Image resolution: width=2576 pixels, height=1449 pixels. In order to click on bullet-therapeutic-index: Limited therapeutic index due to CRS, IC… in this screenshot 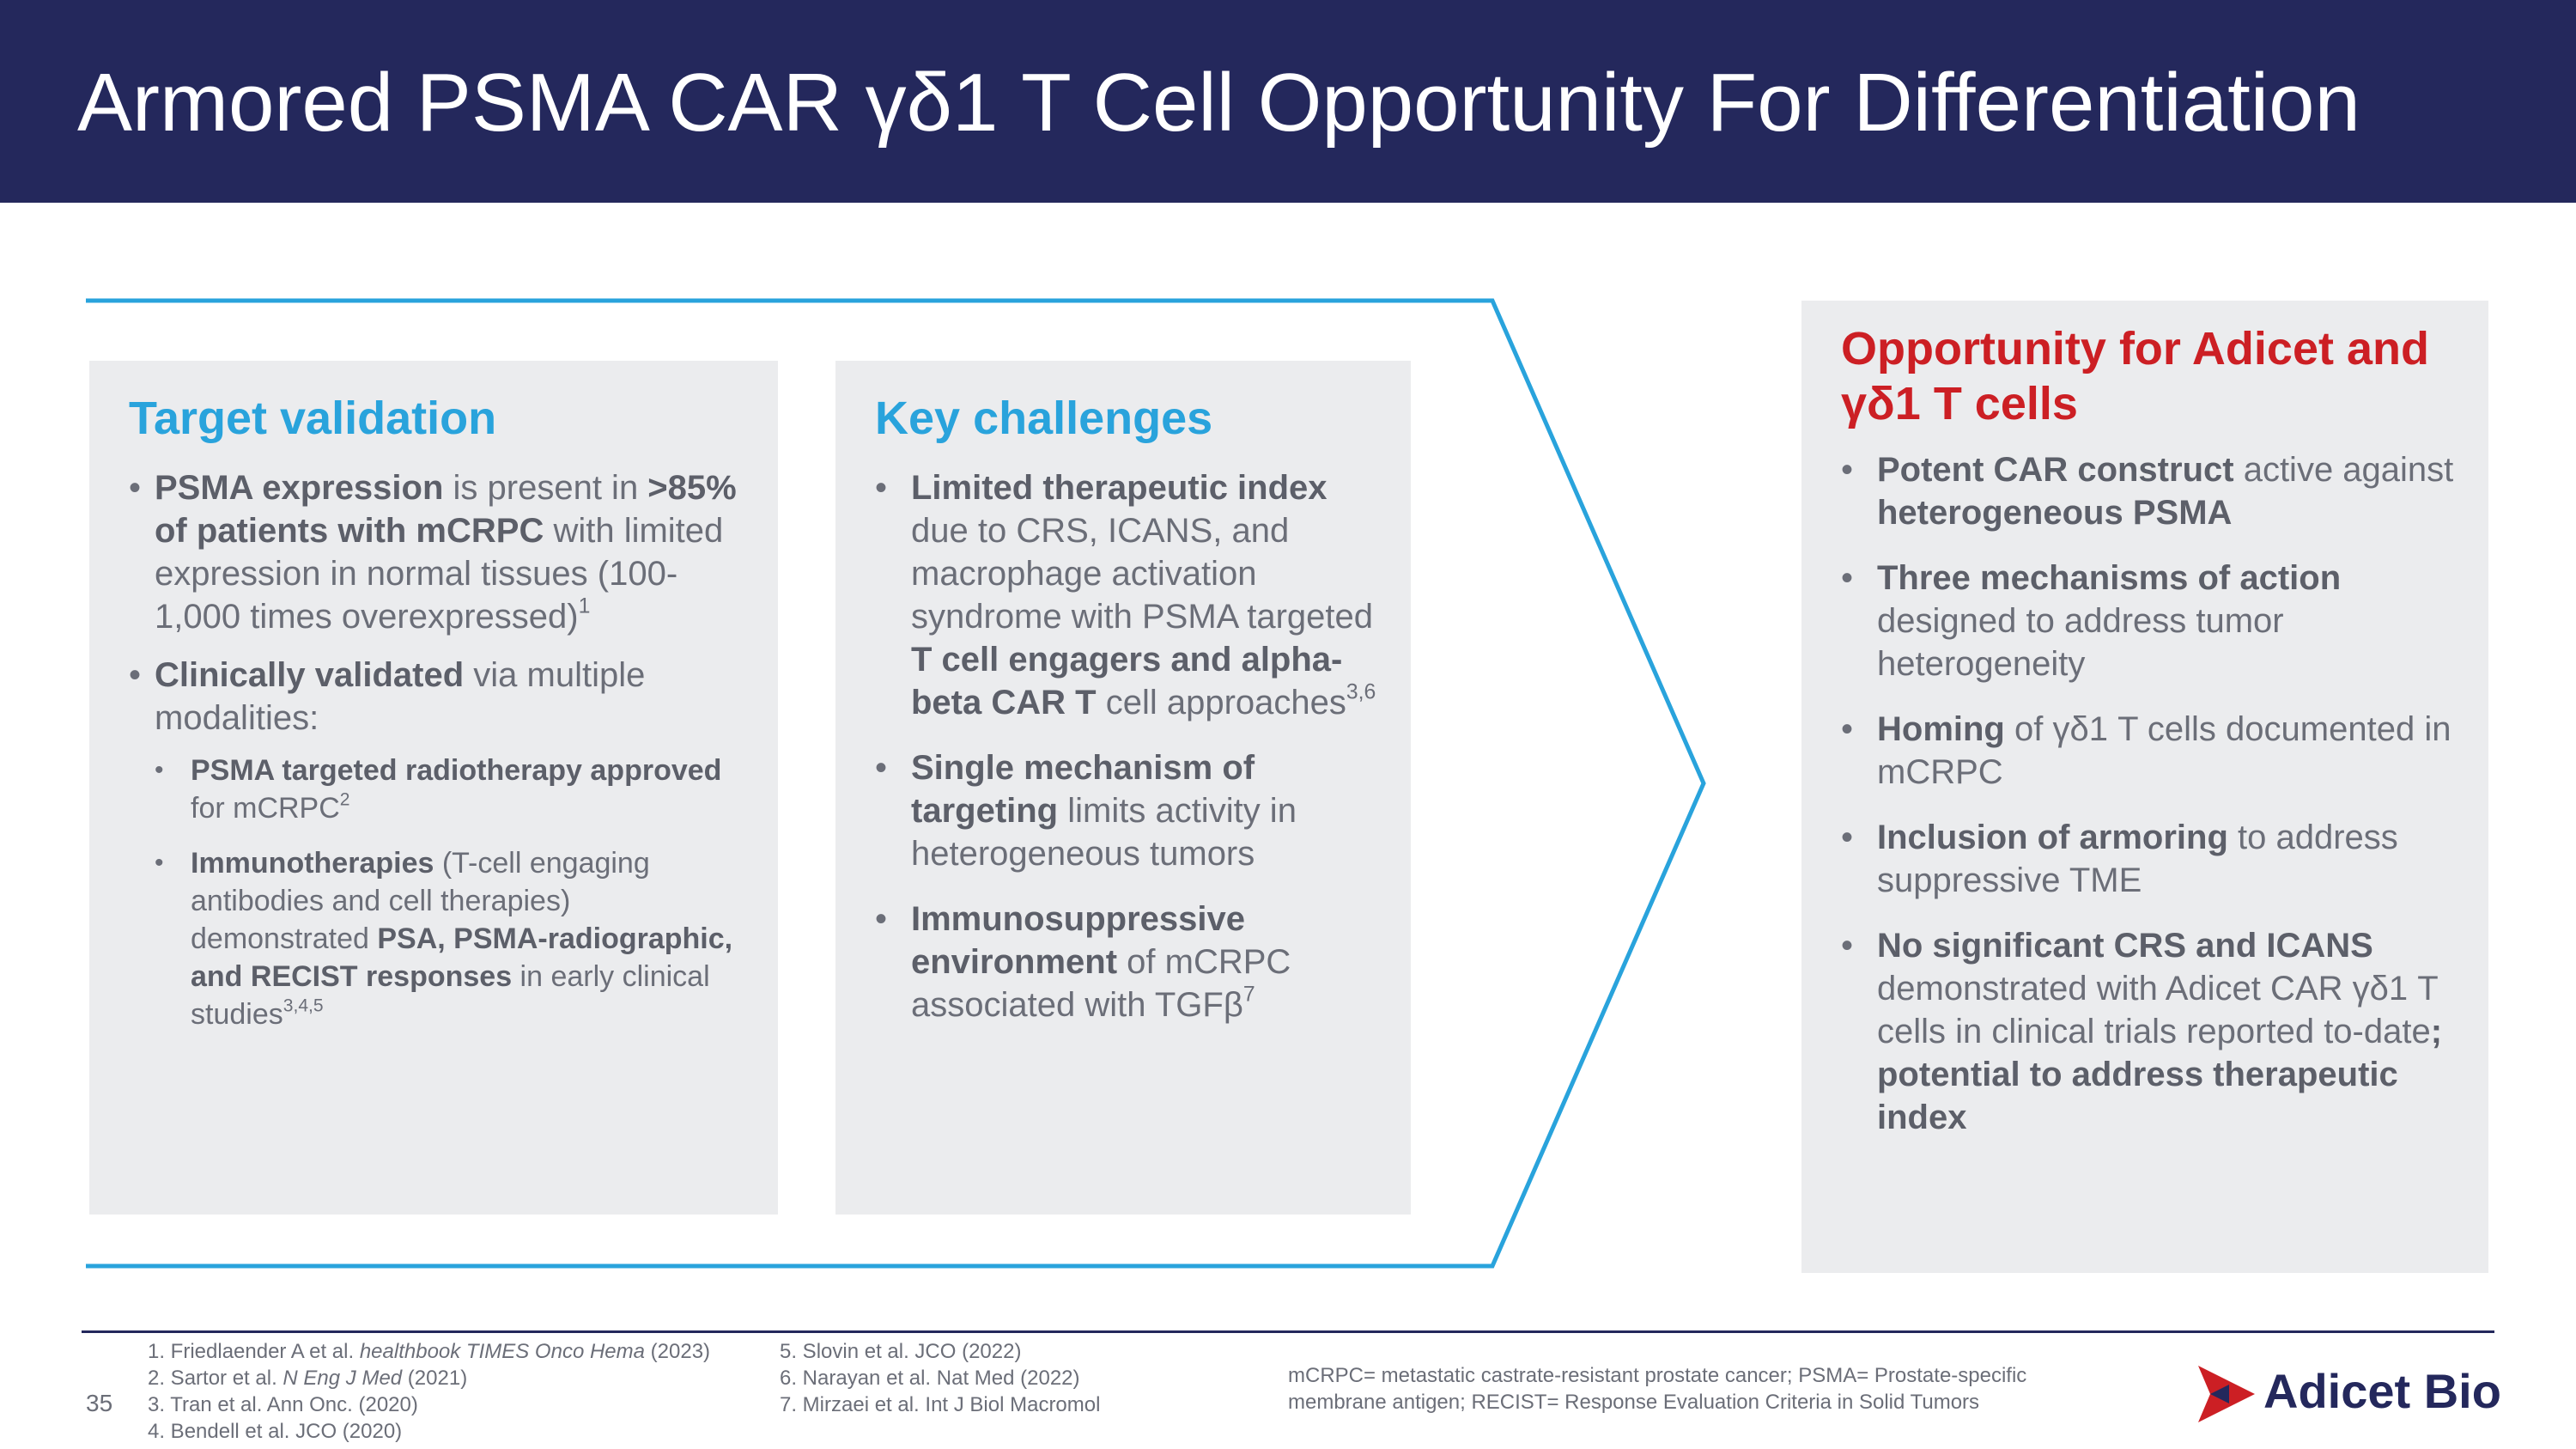, I will do `click(1127, 595)`.